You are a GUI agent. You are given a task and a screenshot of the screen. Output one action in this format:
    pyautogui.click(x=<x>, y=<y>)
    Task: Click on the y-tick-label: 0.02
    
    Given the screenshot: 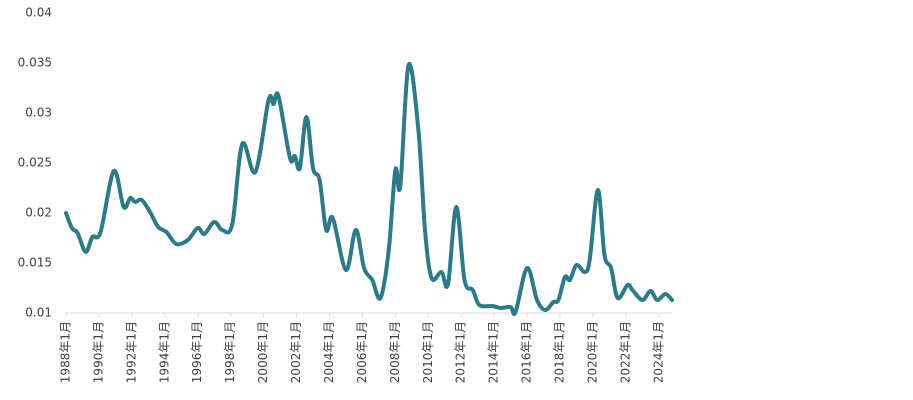 What is the action you would take?
    pyautogui.click(x=38, y=213)
    